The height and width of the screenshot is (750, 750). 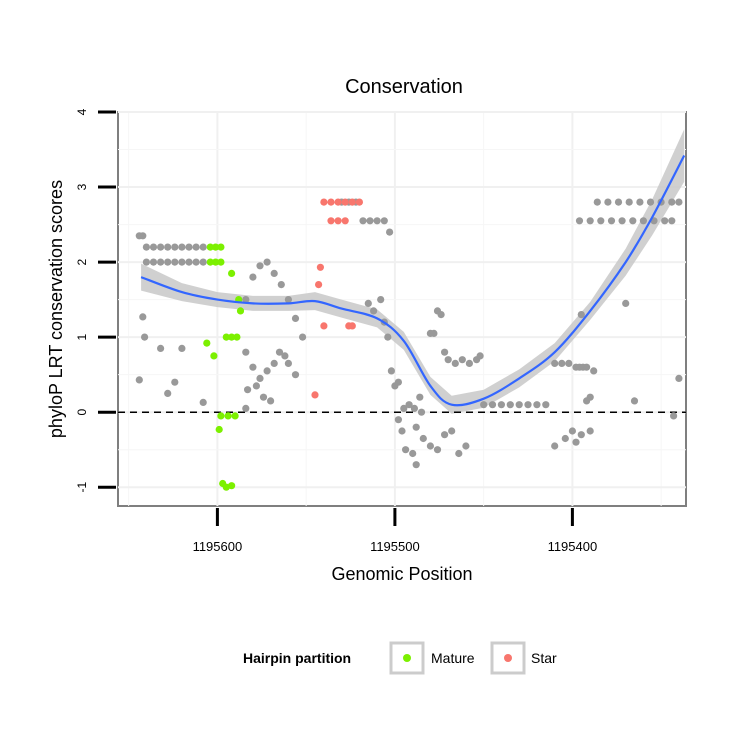 I want to click on x-tick-label: 1195400, so click(x=573, y=546).